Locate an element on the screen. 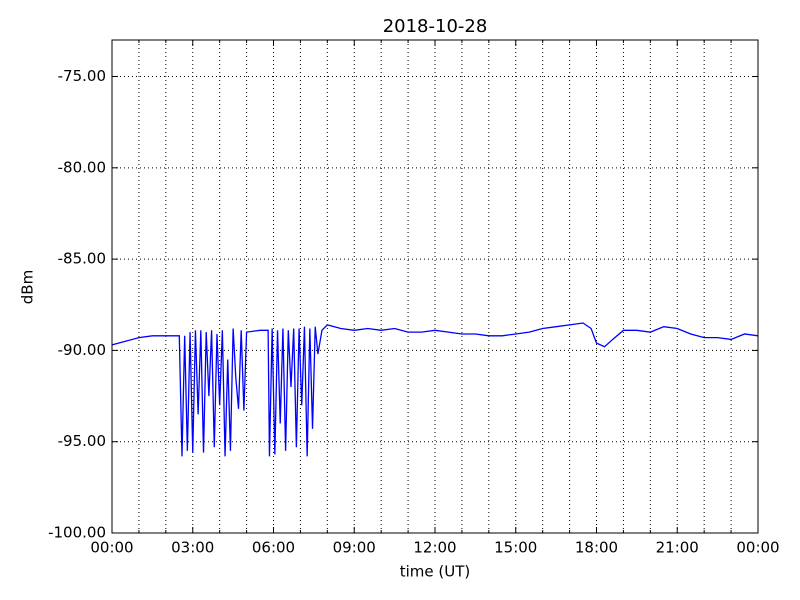 The height and width of the screenshot is (600, 800). x-tick-label: 06:00 is located at coordinates (273, 548).